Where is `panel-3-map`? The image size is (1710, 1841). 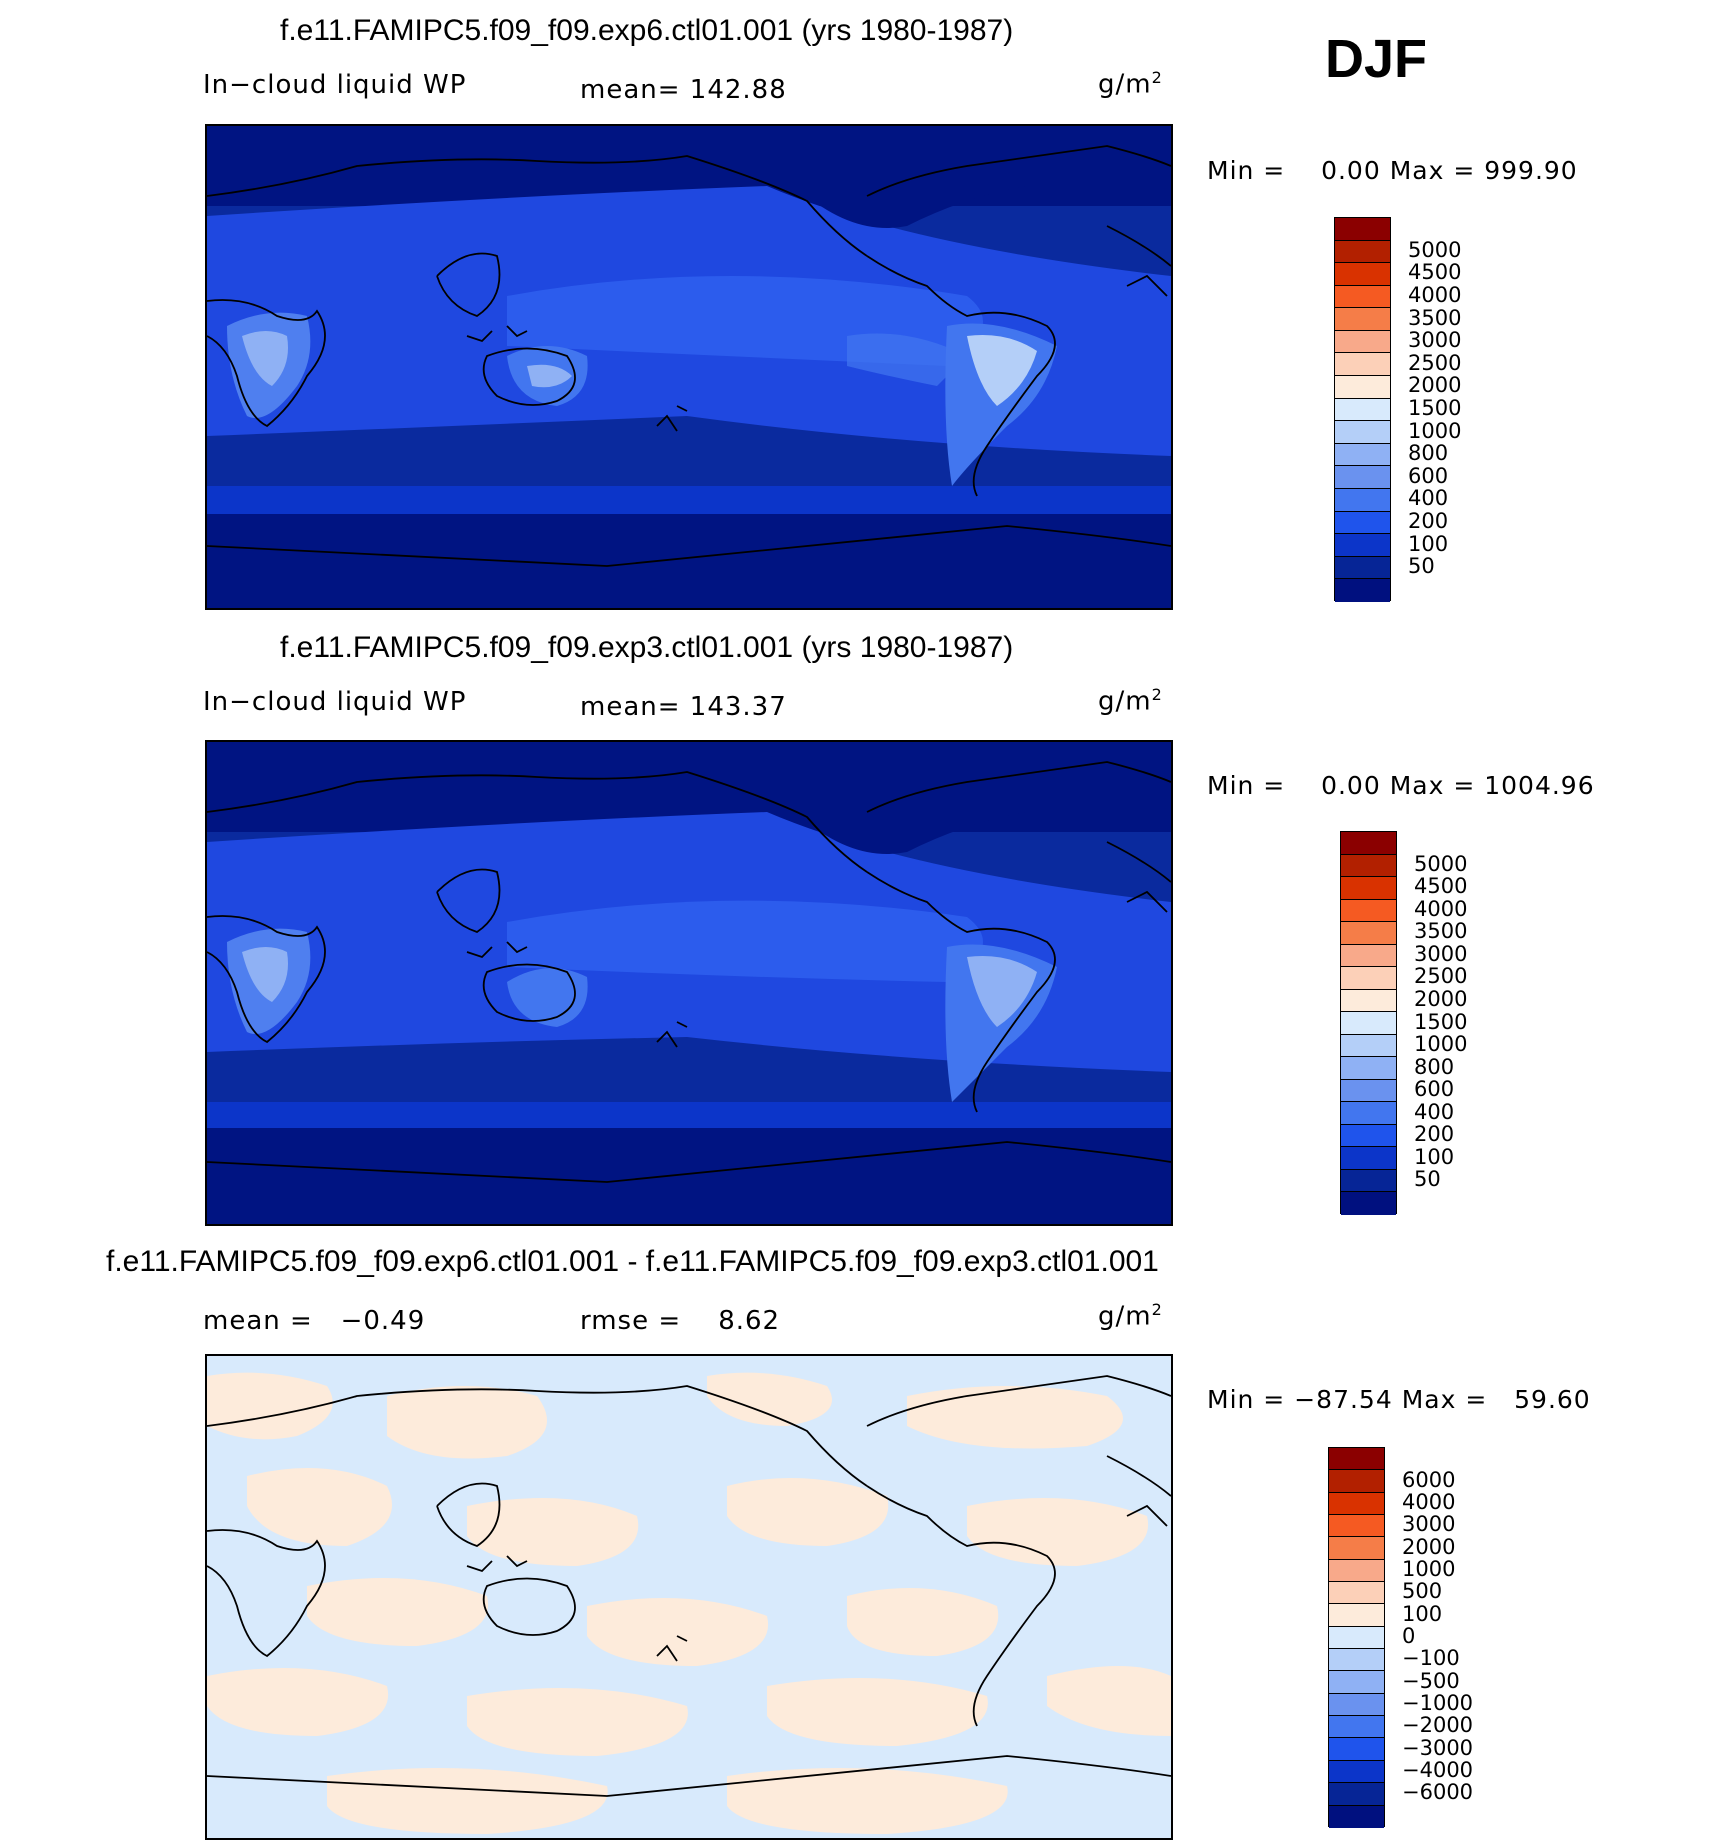
panel-3-map is located at coordinates (689, 1597).